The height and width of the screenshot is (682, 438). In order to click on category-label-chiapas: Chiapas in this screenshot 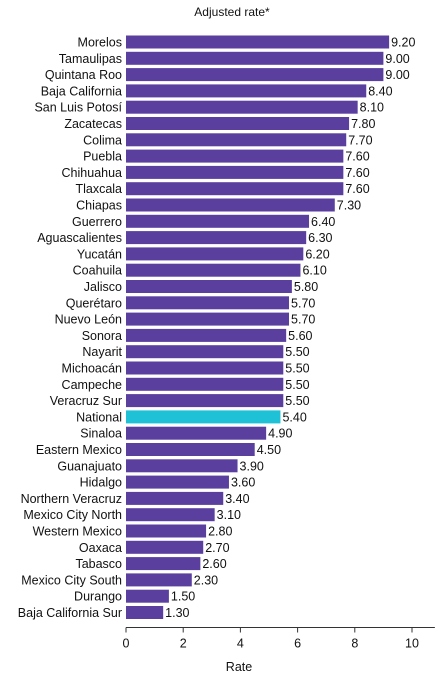, I will do `click(99, 206)`.